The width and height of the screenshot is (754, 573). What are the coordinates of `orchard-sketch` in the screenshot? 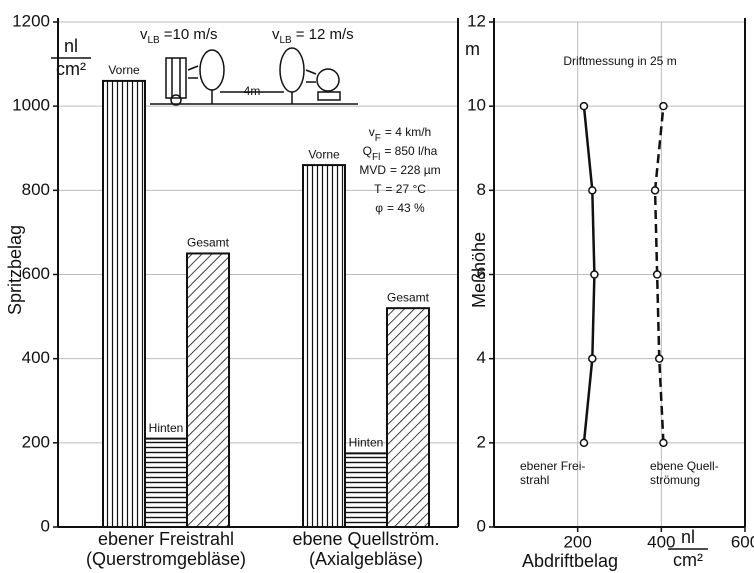 It's located at (254, 76).